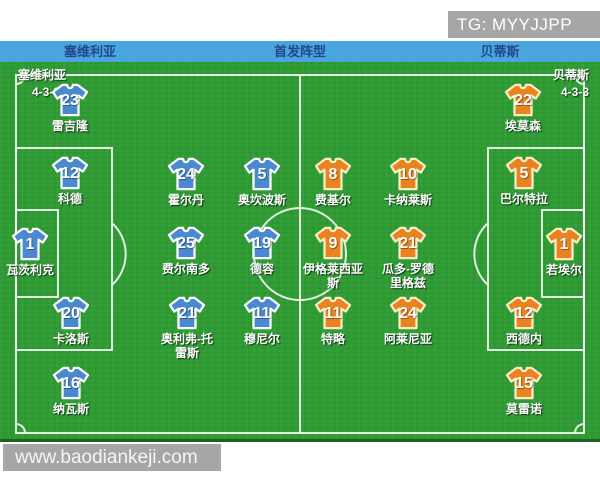  What do you see at coordinates (570, 75) in the screenshot?
I see `away-team-name: 贝蒂斯` at bounding box center [570, 75].